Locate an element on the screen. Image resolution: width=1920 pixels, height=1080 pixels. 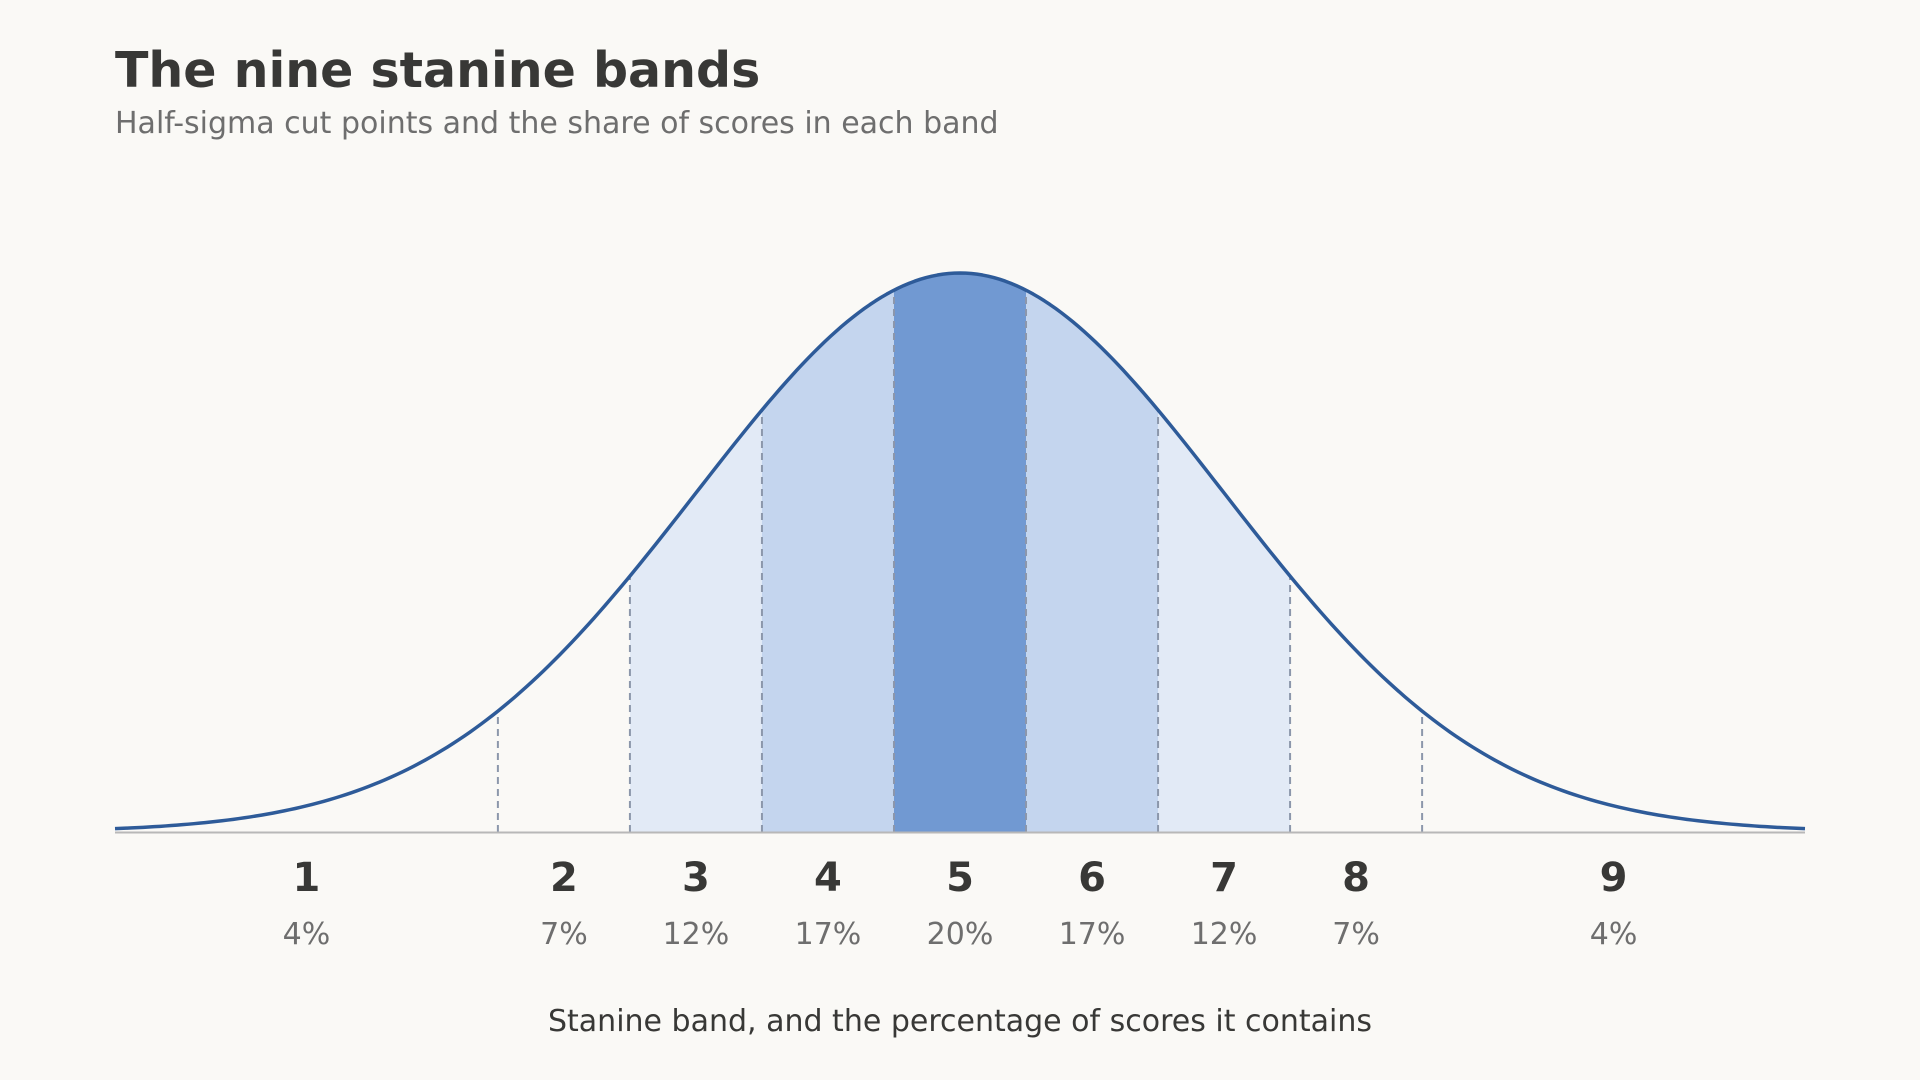
band-percent-8: 7% is located at coordinates (1356, 934).